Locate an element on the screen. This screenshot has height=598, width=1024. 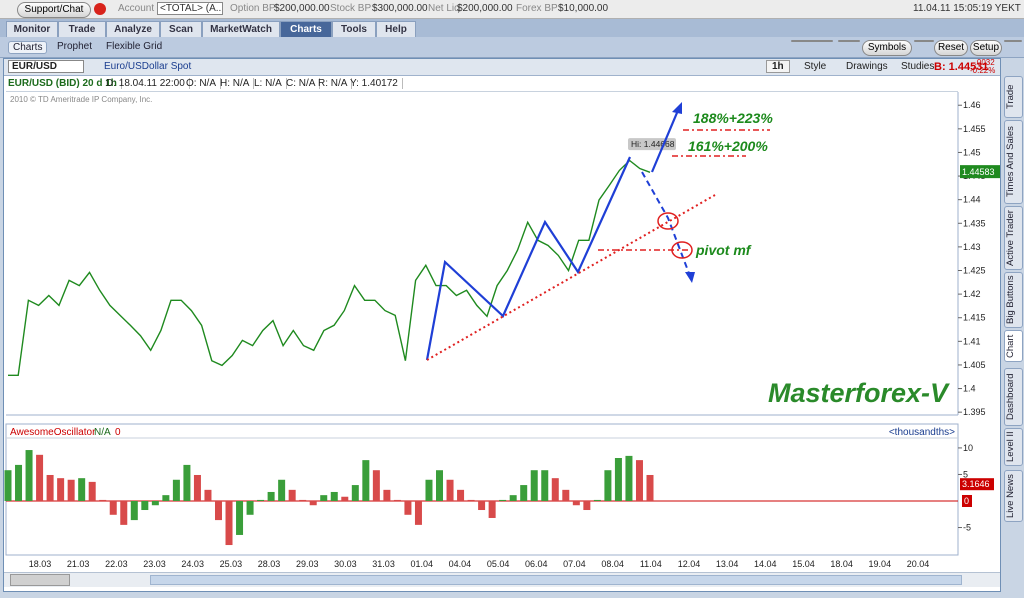
circle-mark is located at coordinates (682, 250).